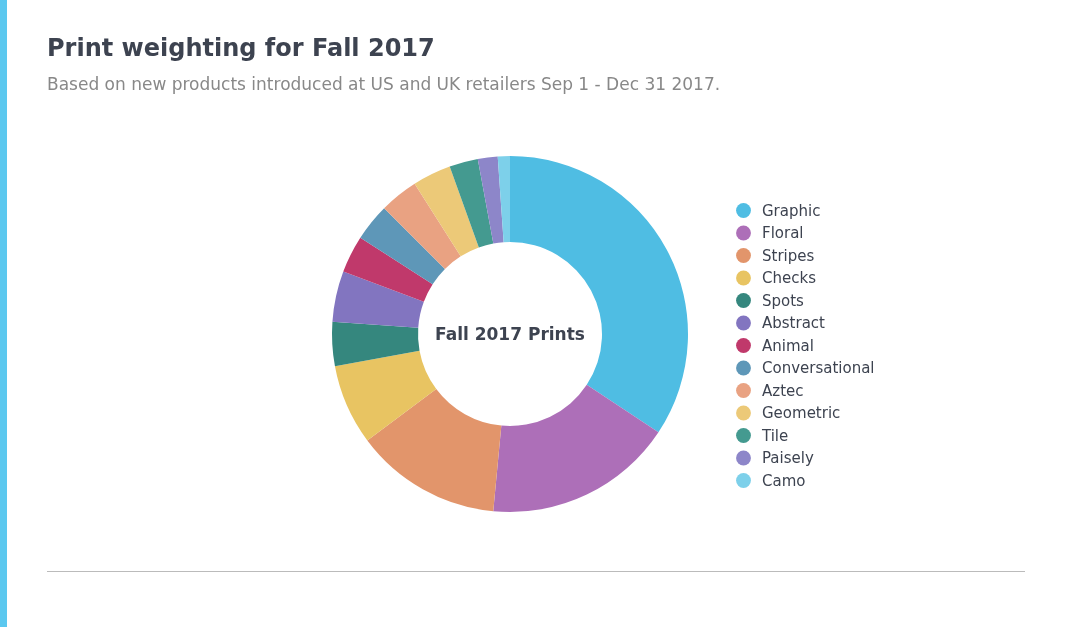  I want to click on legend-label: Graphic, so click(791, 210).